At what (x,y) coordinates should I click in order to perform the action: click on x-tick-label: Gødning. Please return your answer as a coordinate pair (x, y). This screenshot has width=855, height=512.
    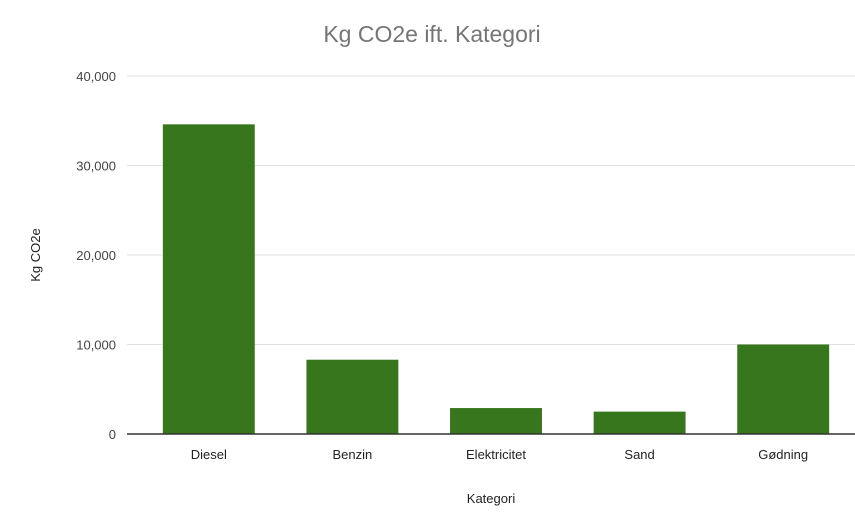
    Looking at the image, I should click on (783, 454).